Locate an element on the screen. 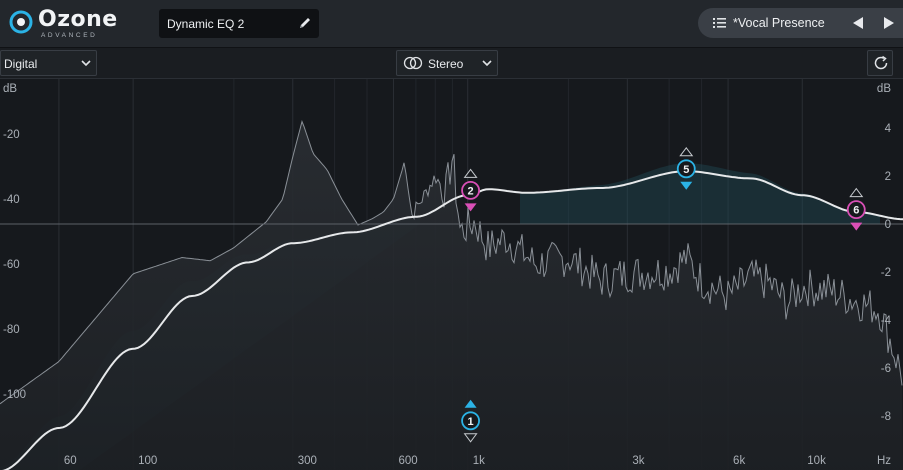 The width and height of the screenshot is (903, 470). control-bar: Digital Stereo is located at coordinates (451, 63).